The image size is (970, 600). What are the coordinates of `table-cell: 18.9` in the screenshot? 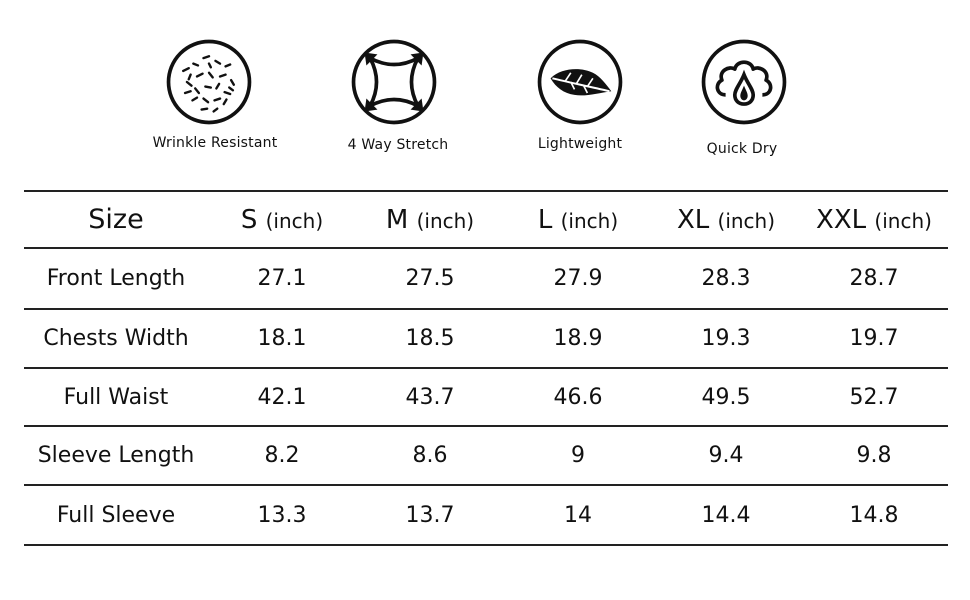 It's located at (578, 338).